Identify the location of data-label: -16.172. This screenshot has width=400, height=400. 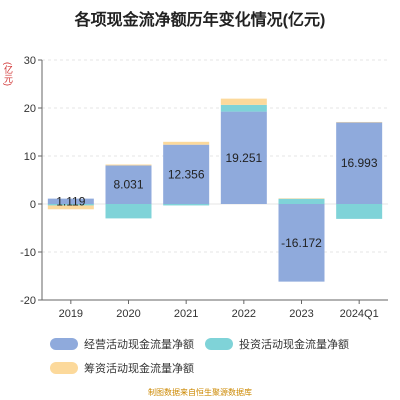
(301, 243).